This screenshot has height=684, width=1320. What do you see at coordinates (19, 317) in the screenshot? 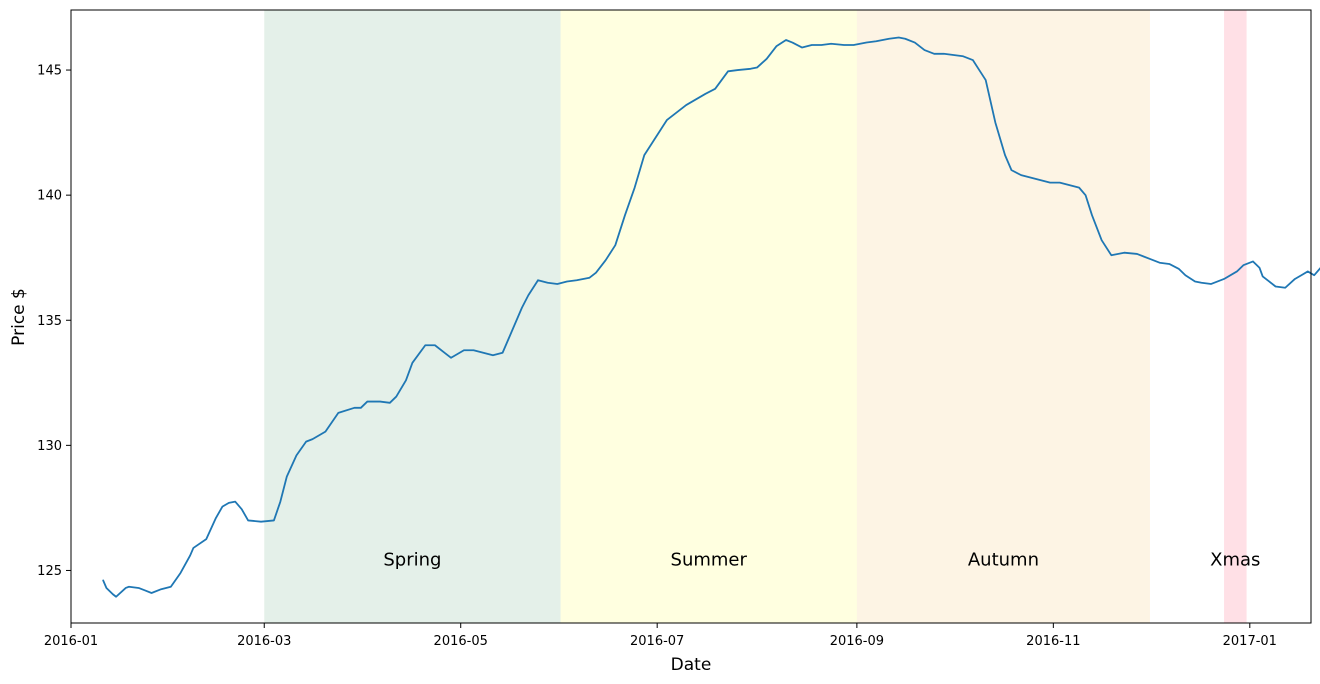
I see `y-axis-label: Price $` at bounding box center [19, 317].